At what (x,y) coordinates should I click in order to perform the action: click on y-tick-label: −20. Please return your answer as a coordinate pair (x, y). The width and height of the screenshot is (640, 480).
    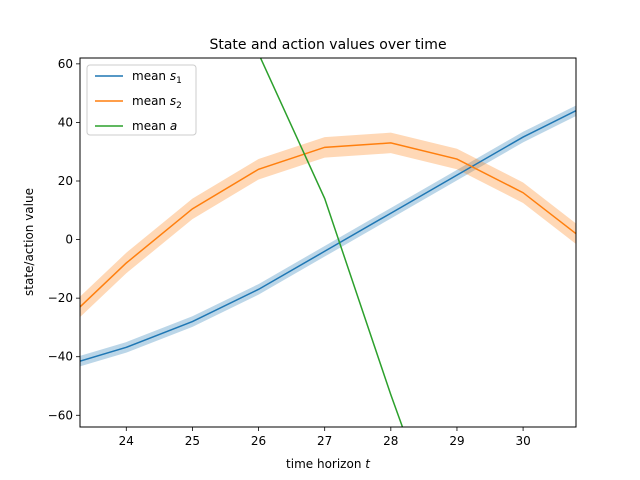
    Looking at the image, I should click on (60, 298).